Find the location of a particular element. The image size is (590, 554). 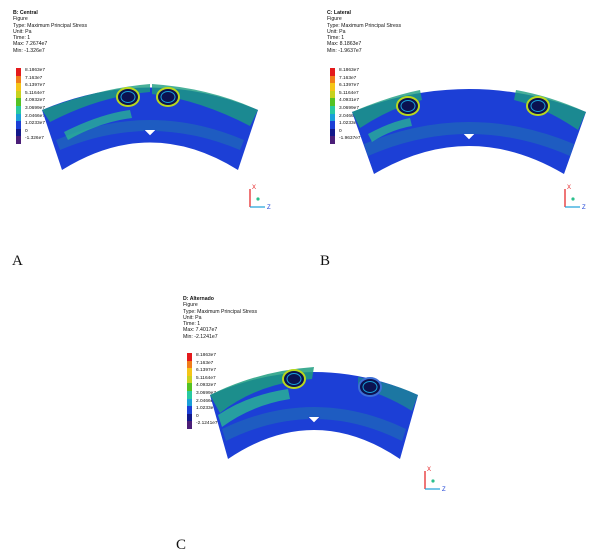

axis-triad-b: X Z is located at coordinates (575, 198).